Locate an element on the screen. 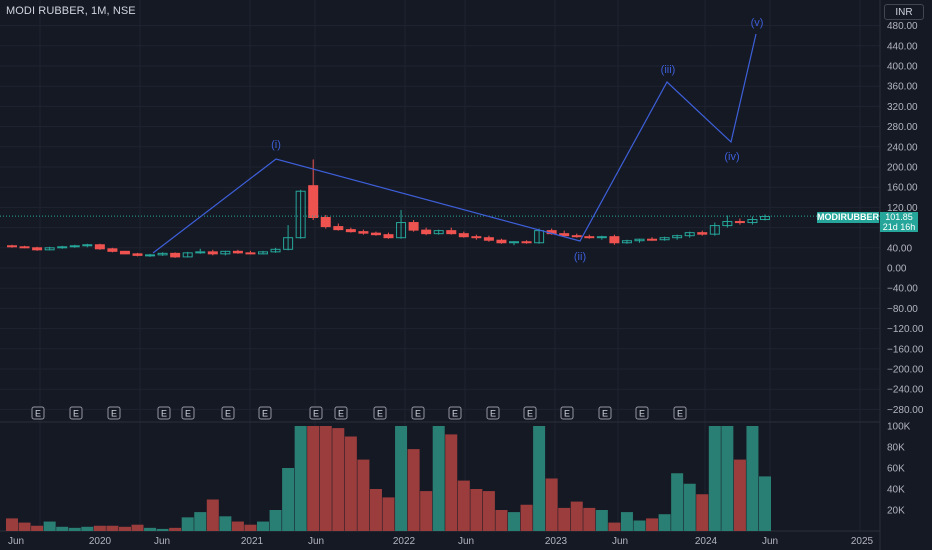 Image resolution: width=932 pixels, height=550 pixels. bar-countdown: 21d 16h is located at coordinates (899, 227).